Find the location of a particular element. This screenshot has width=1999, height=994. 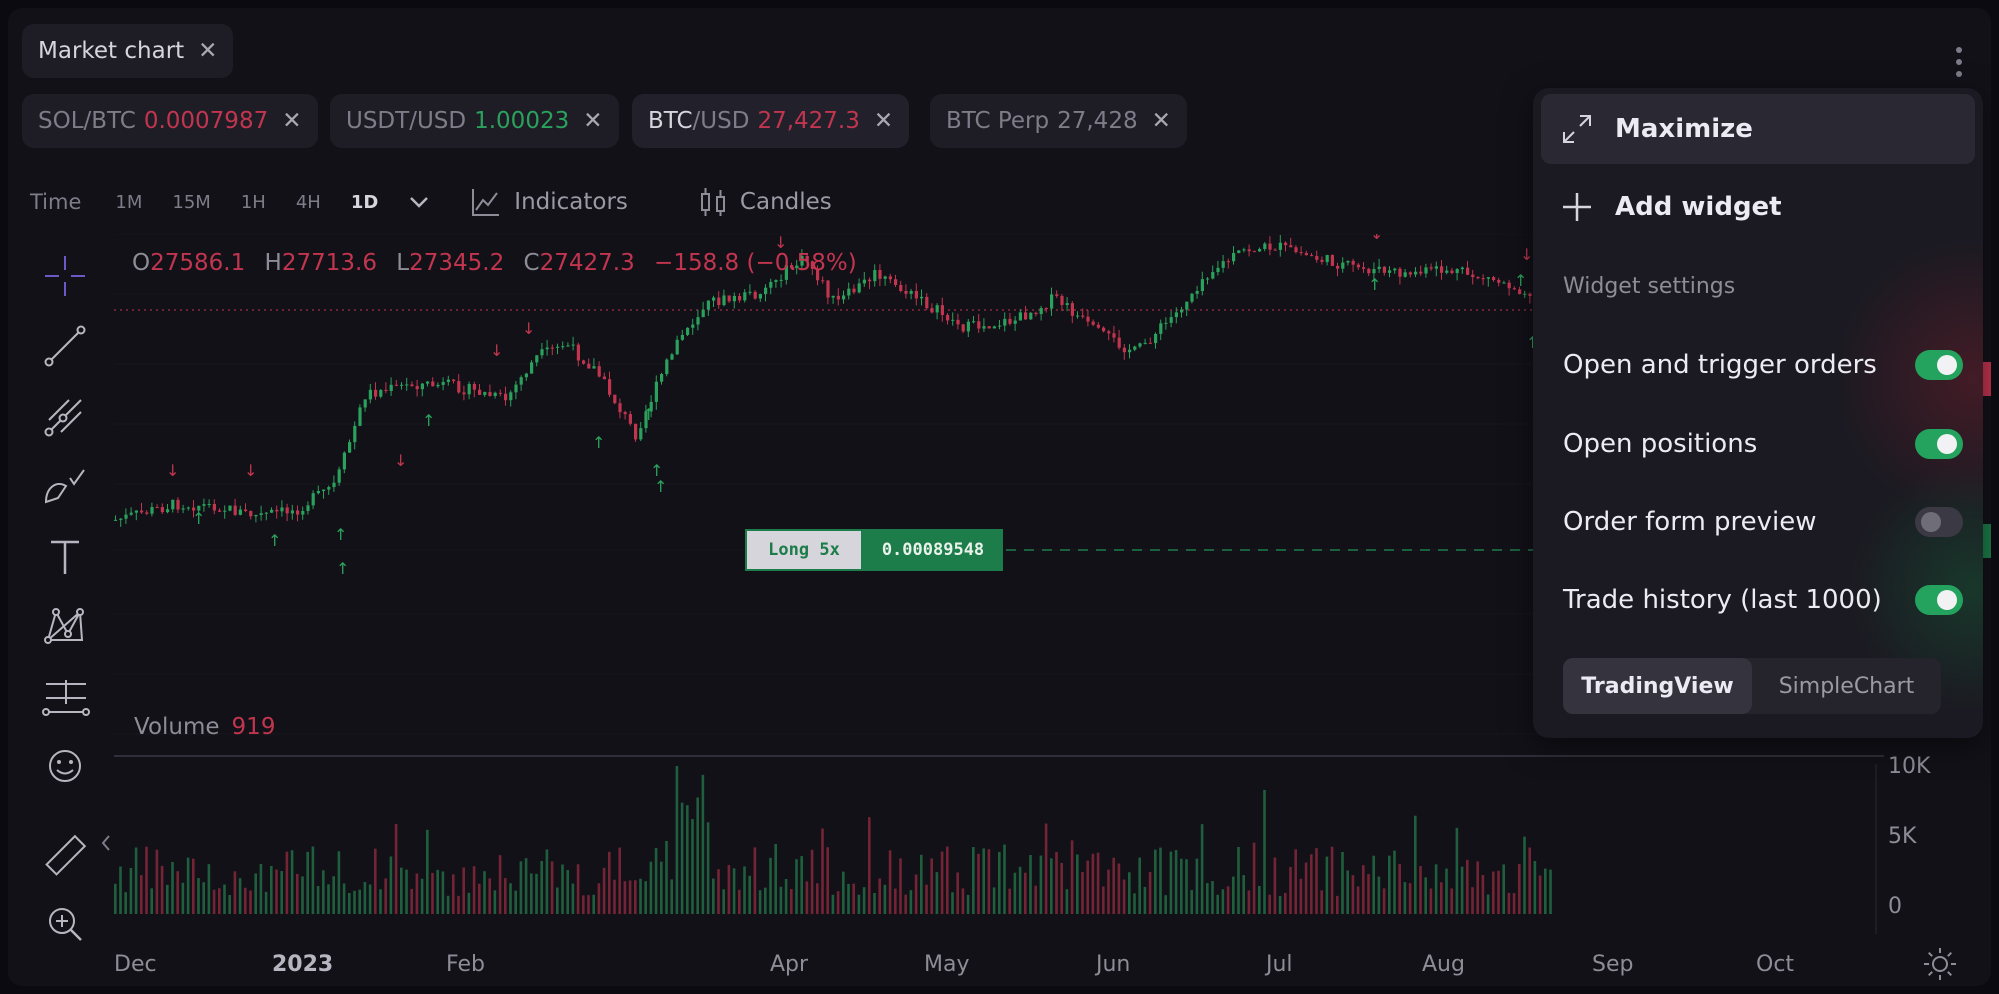

open-label: O is located at coordinates (141, 263).